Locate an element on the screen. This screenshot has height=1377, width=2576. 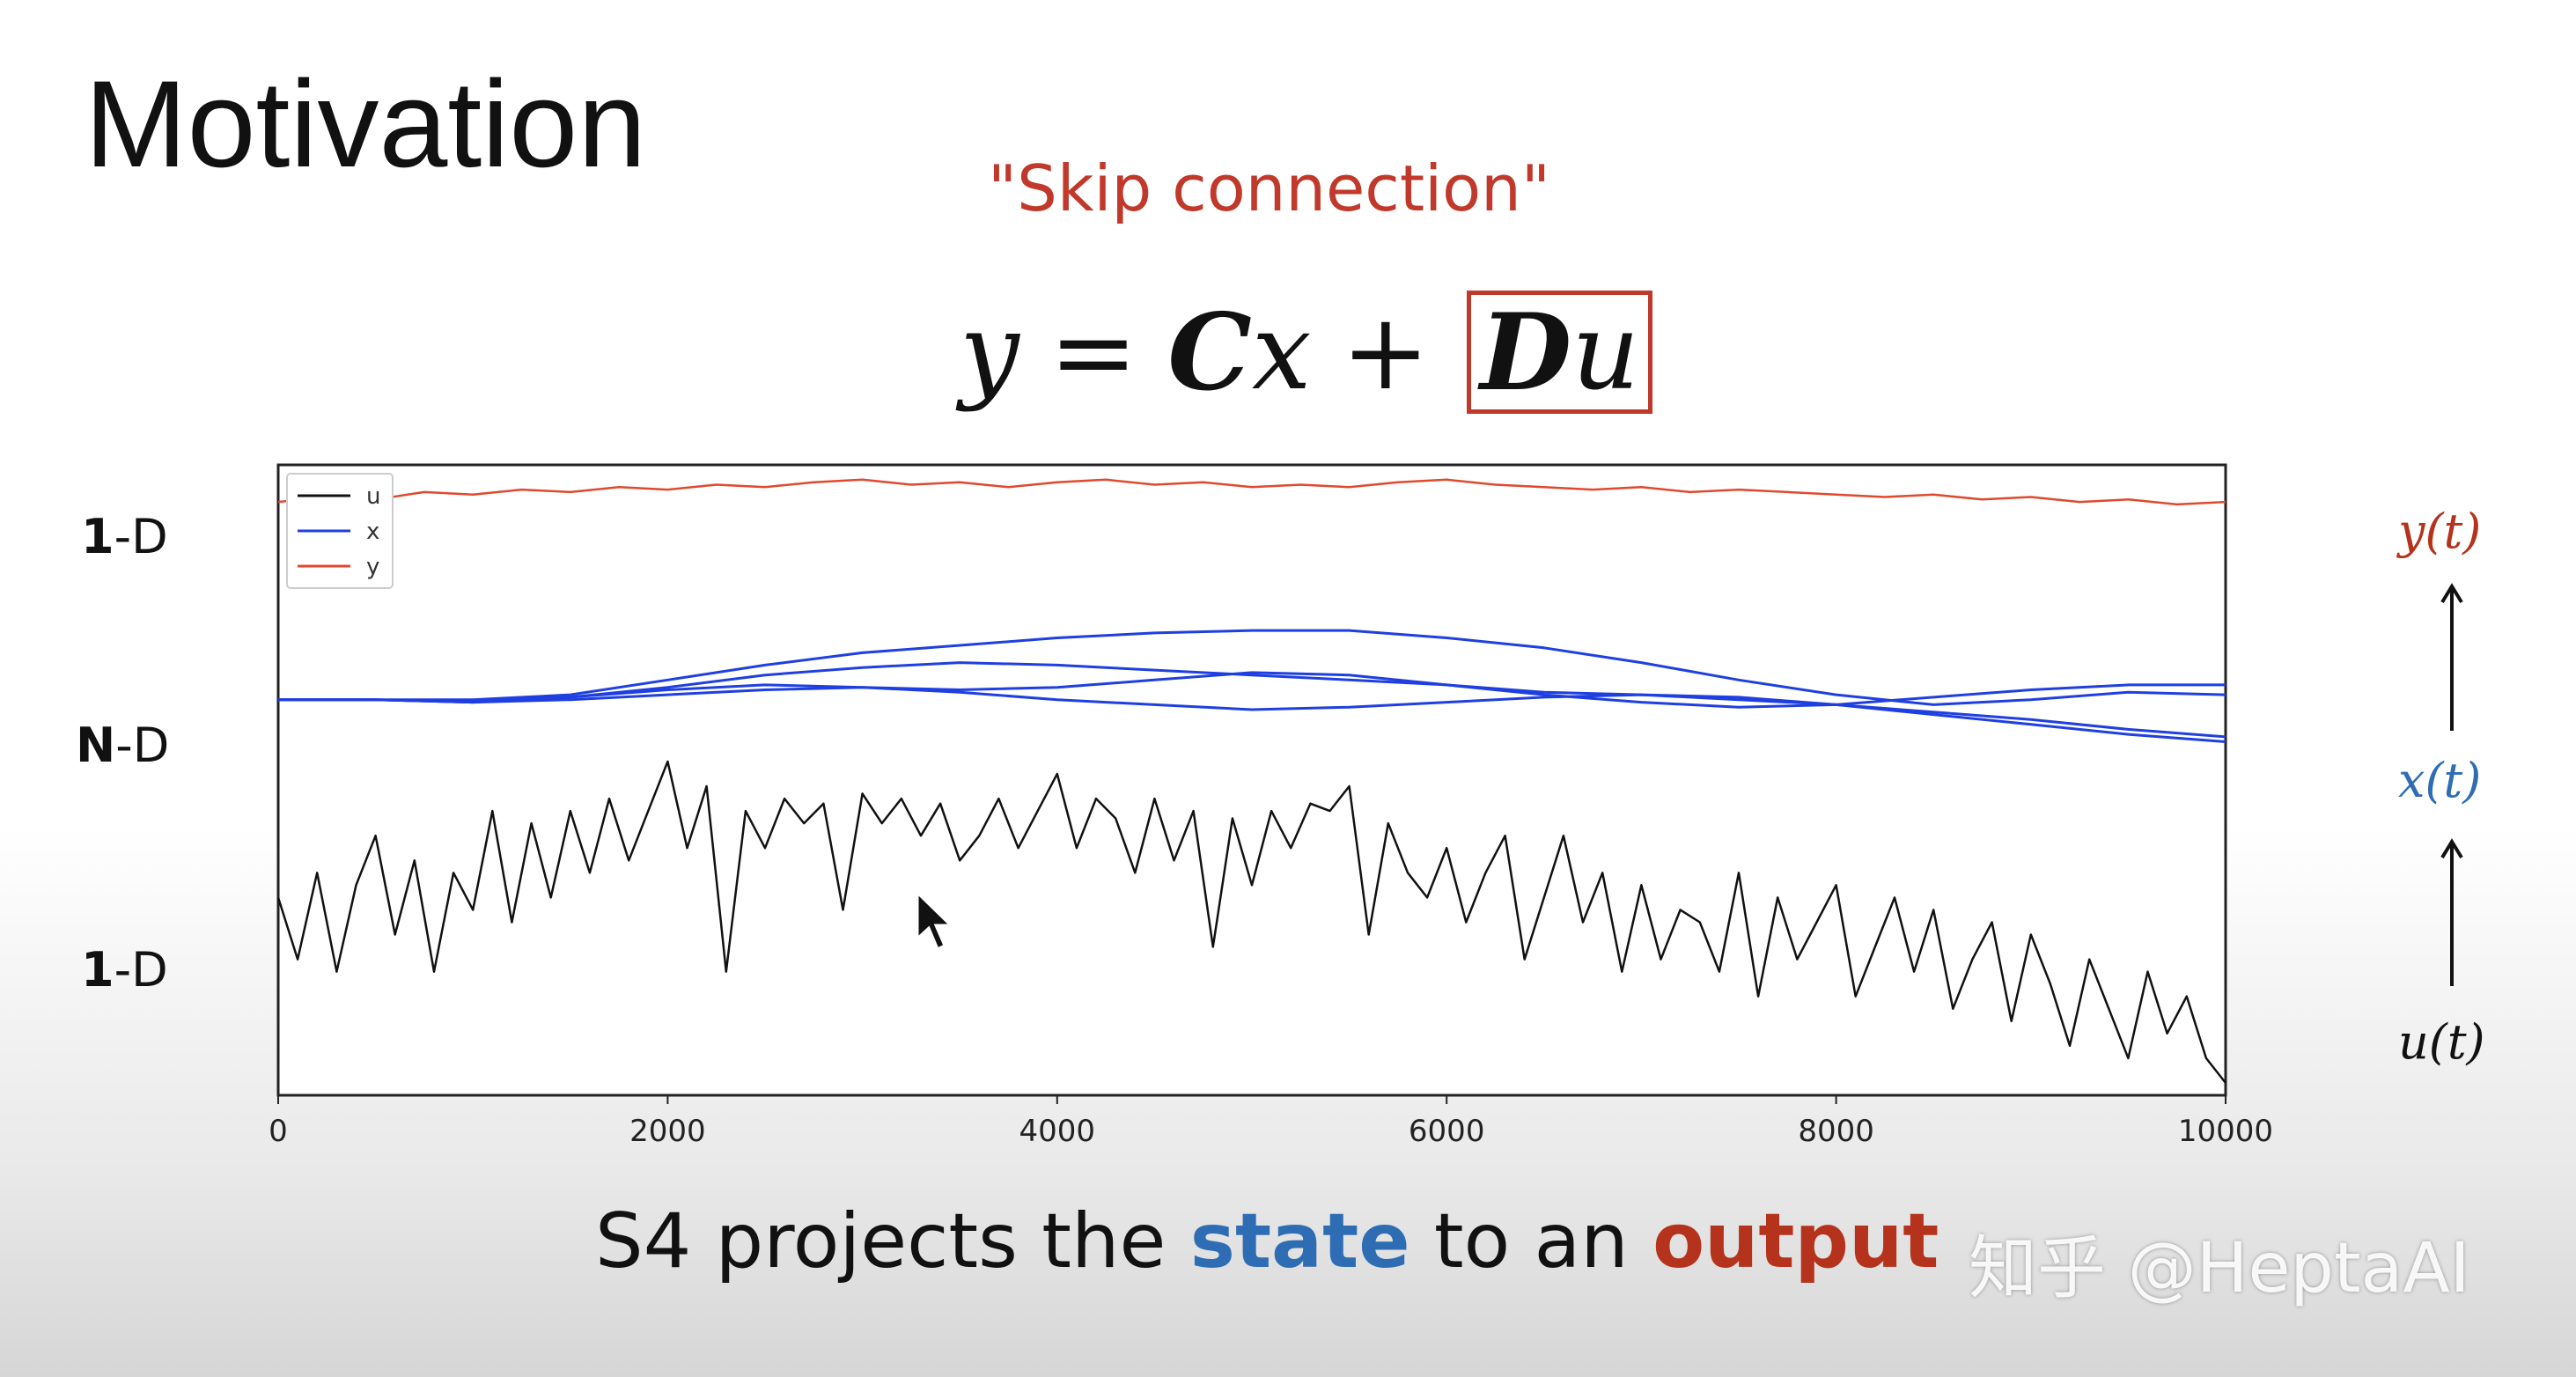
dim-label-u: 1-D is located at coordinates (124, 970).